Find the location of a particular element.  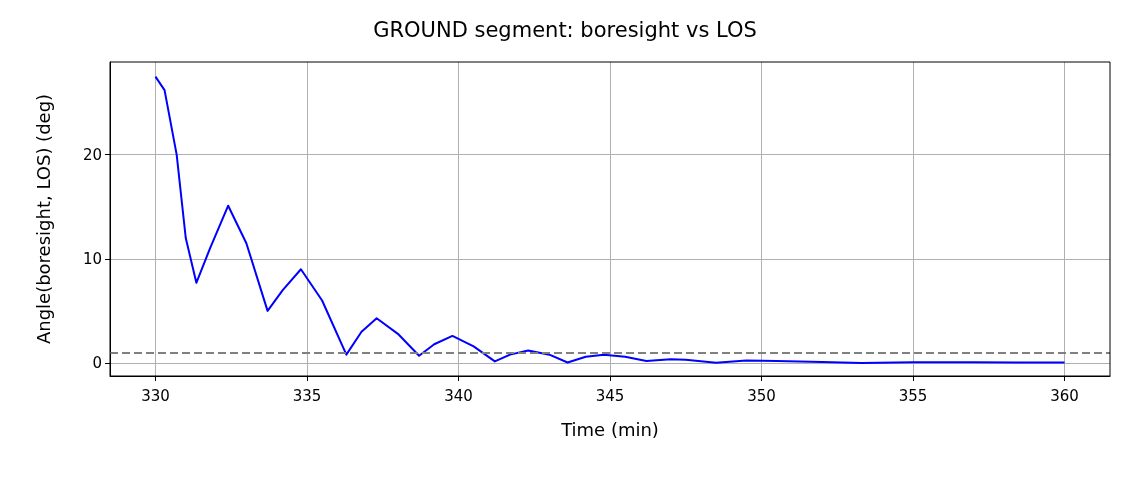

x-tick-label: 330 is located at coordinates (155, 395).